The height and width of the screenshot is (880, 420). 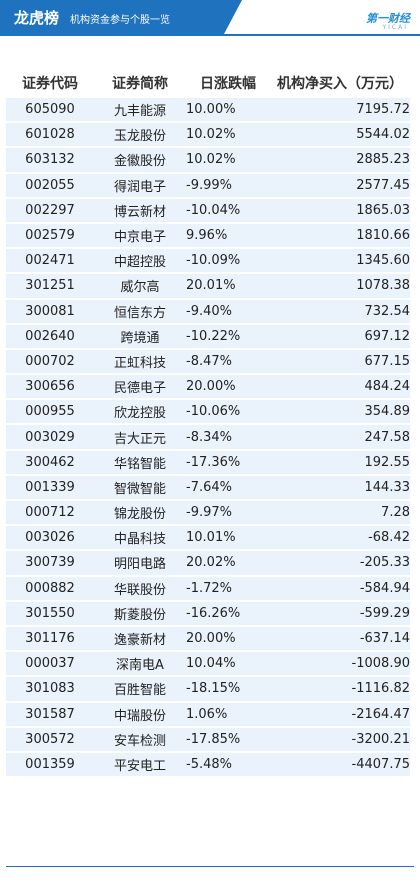 I want to click on stock-code-cell: 002297, so click(x=50, y=210).